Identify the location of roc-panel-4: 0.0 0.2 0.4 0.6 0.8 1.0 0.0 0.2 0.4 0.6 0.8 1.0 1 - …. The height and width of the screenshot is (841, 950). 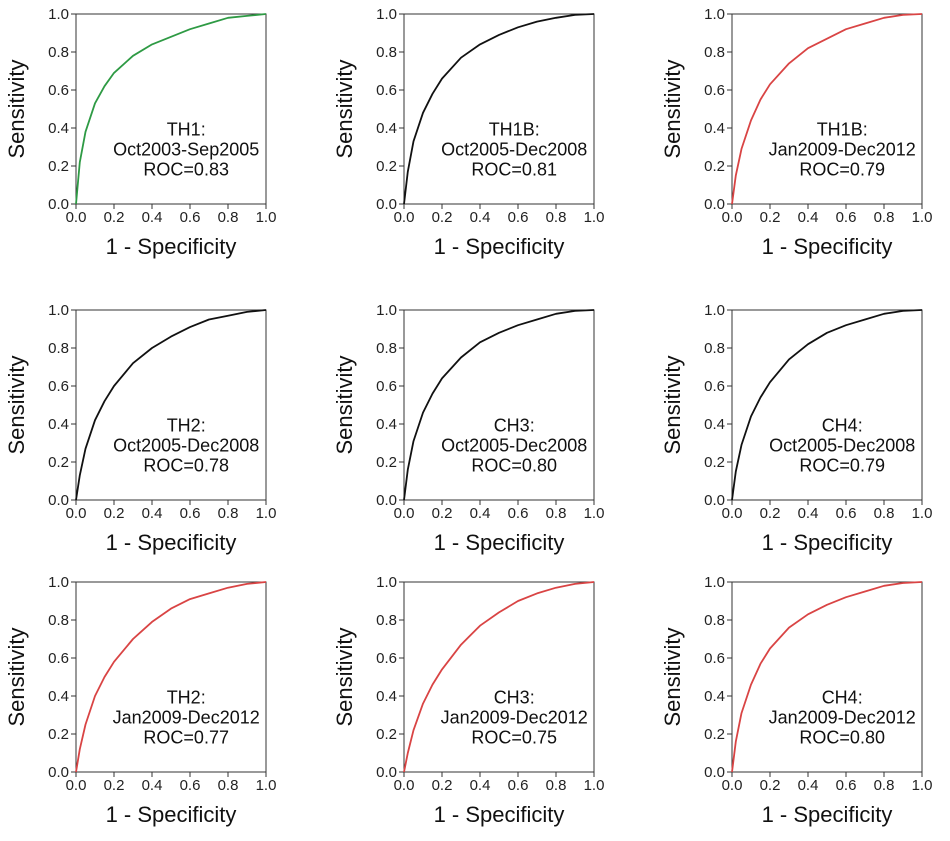
(140, 428).